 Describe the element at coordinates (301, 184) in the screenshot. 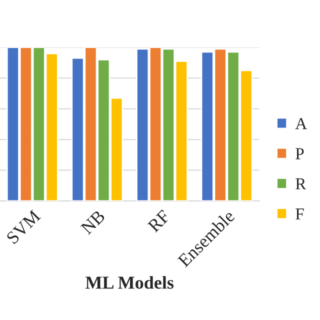

I see `legend-label: R` at that location.